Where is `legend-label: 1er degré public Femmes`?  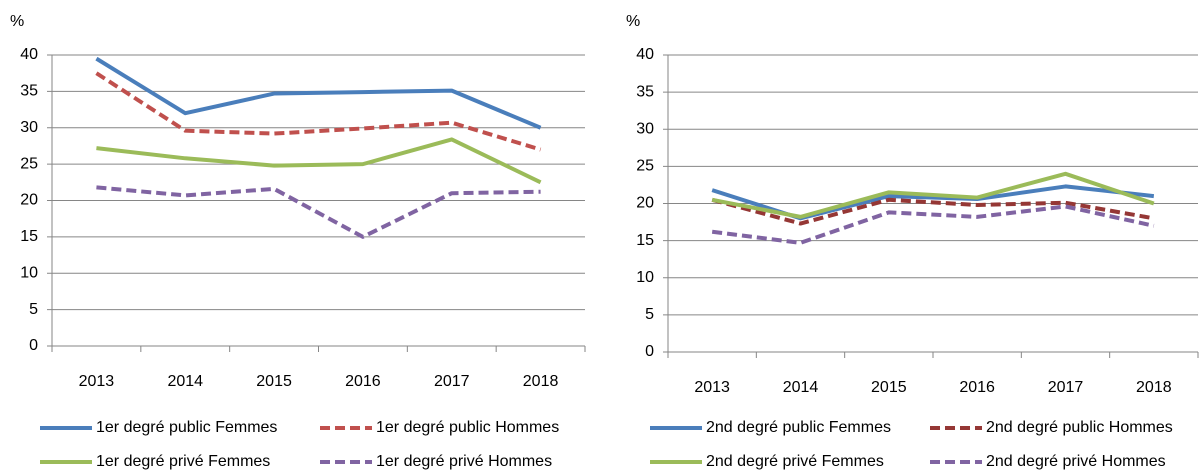
legend-label: 1er degré public Femmes is located at coordinates (186, 427).